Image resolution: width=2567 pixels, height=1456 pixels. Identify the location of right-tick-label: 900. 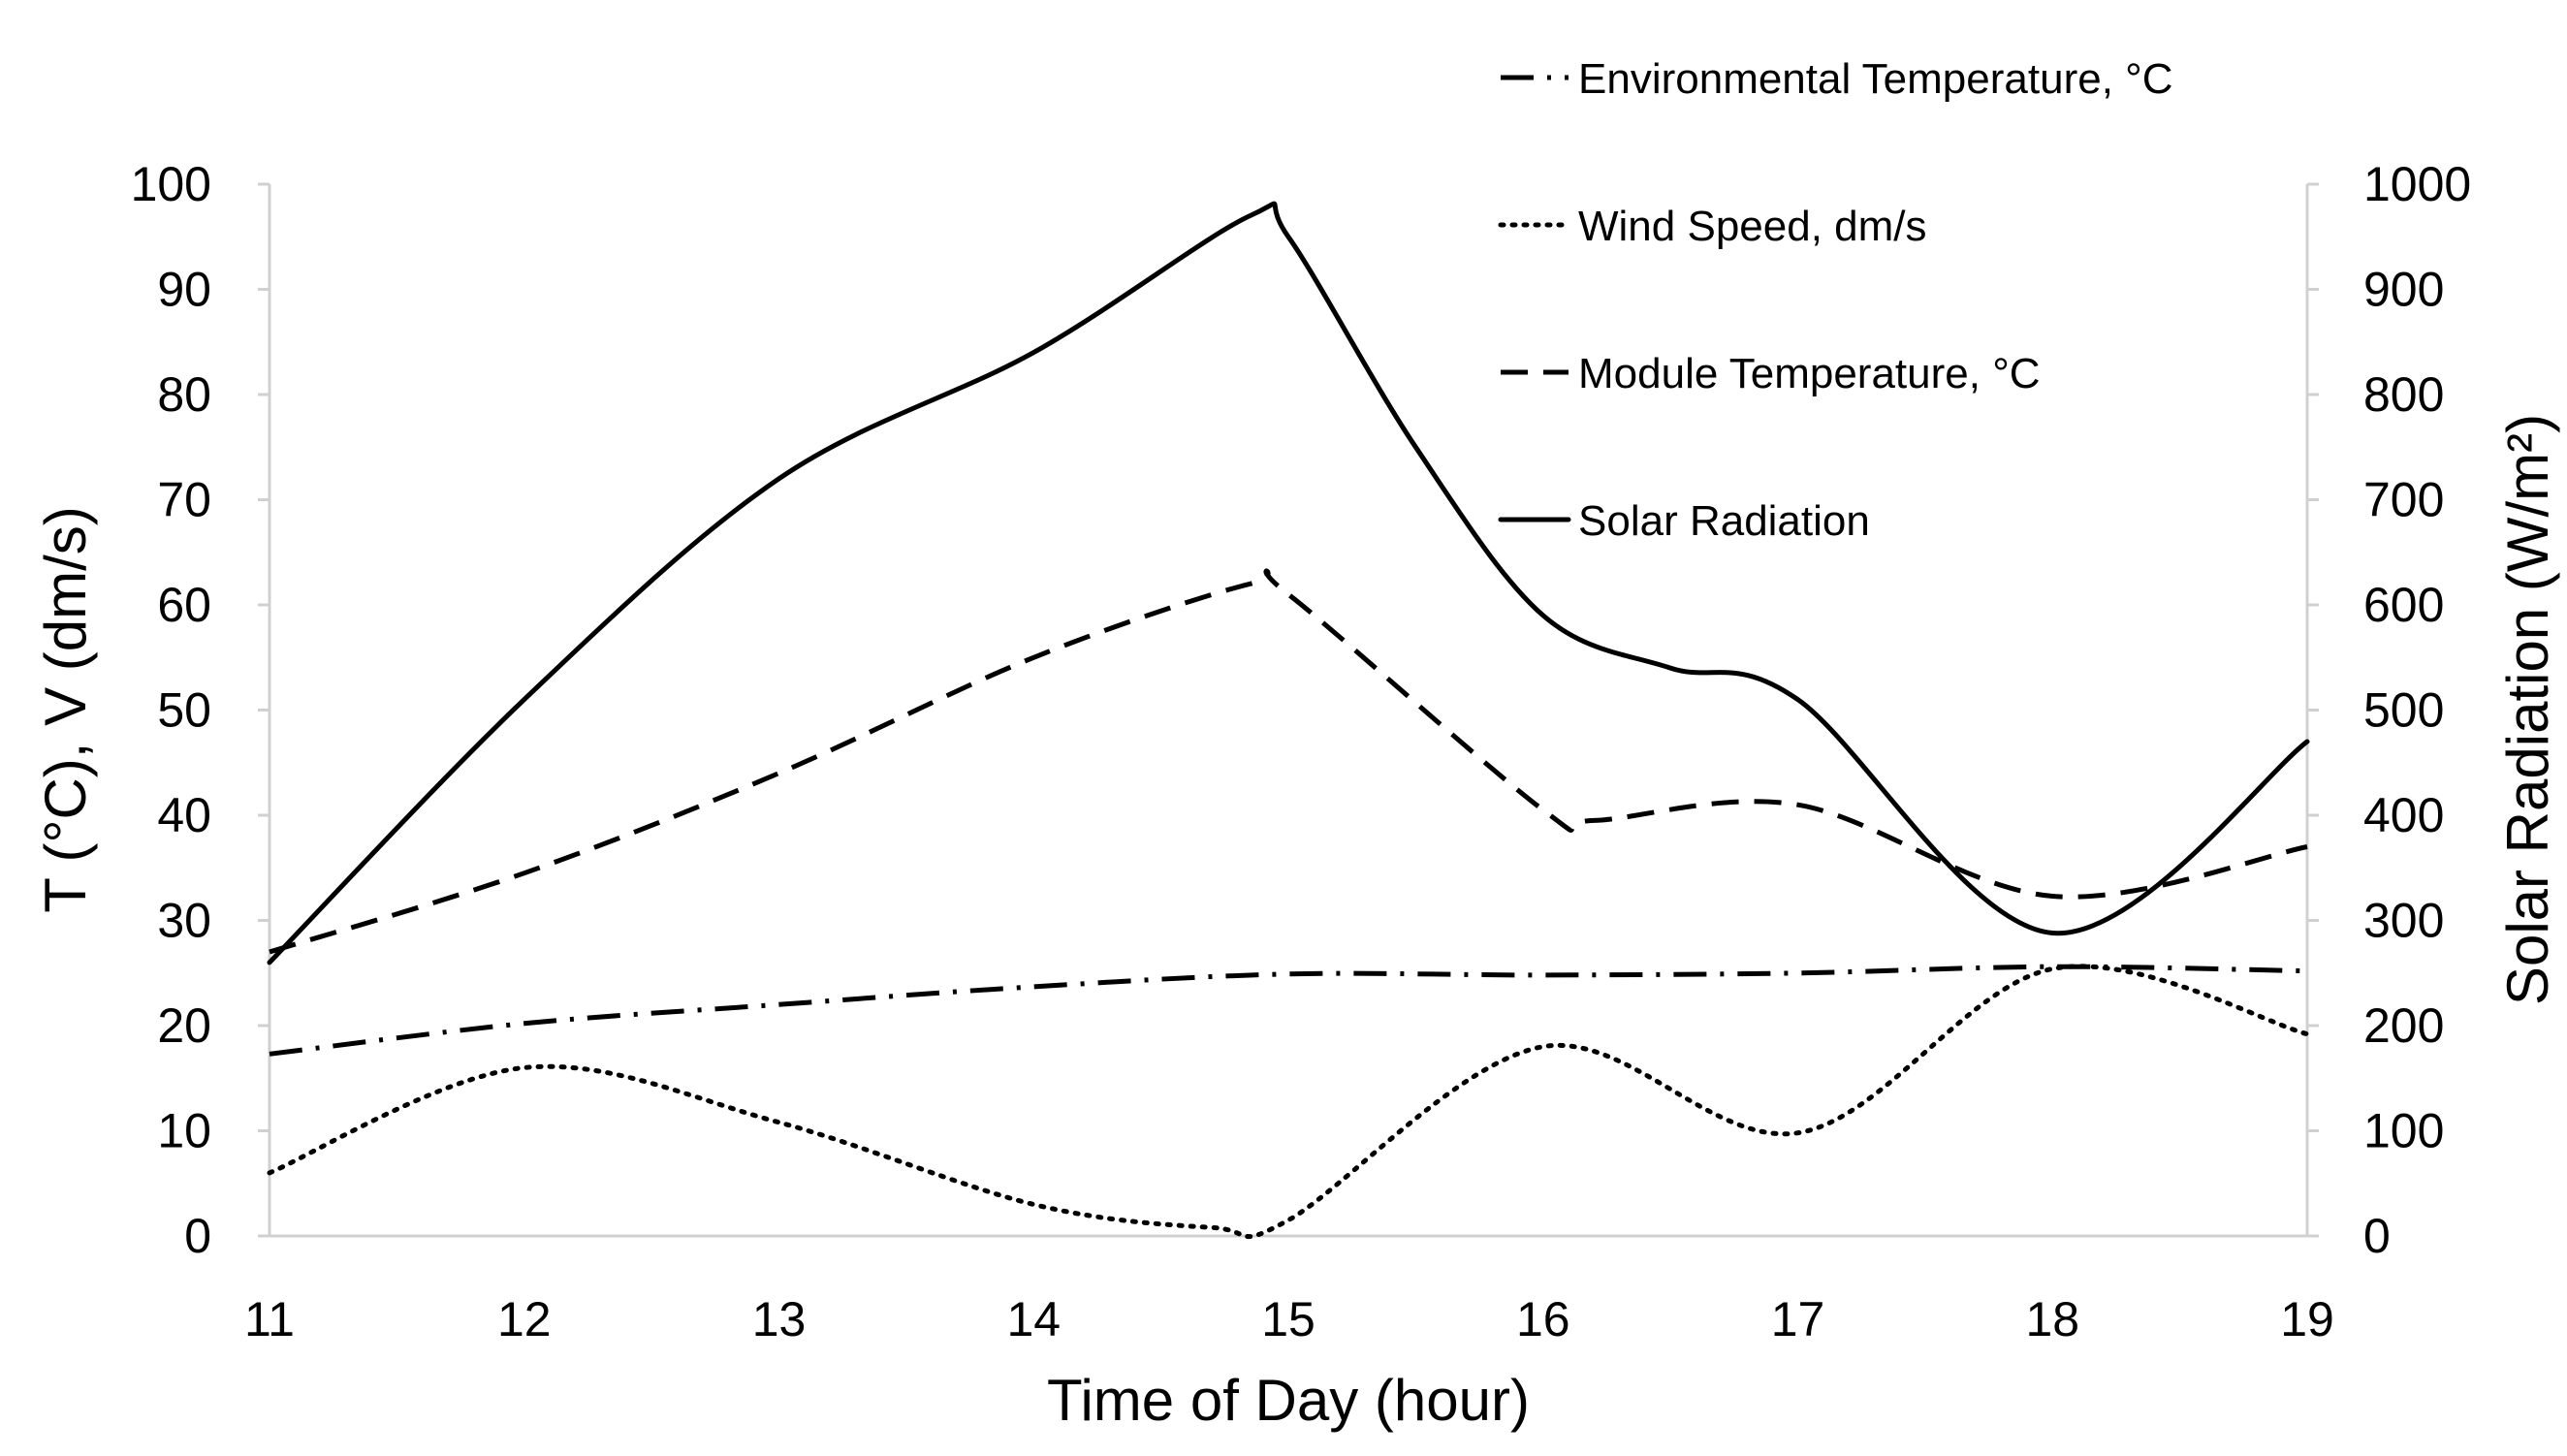
(2404, 290).